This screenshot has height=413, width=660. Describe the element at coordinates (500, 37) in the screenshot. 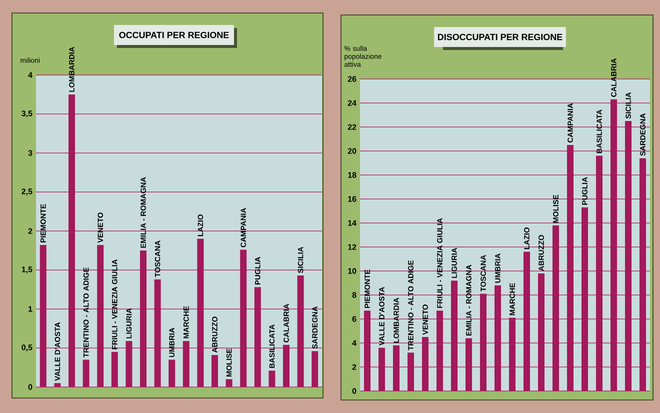

I see `chart-title: DISOCCUPATI PER REGIONE` at that location.